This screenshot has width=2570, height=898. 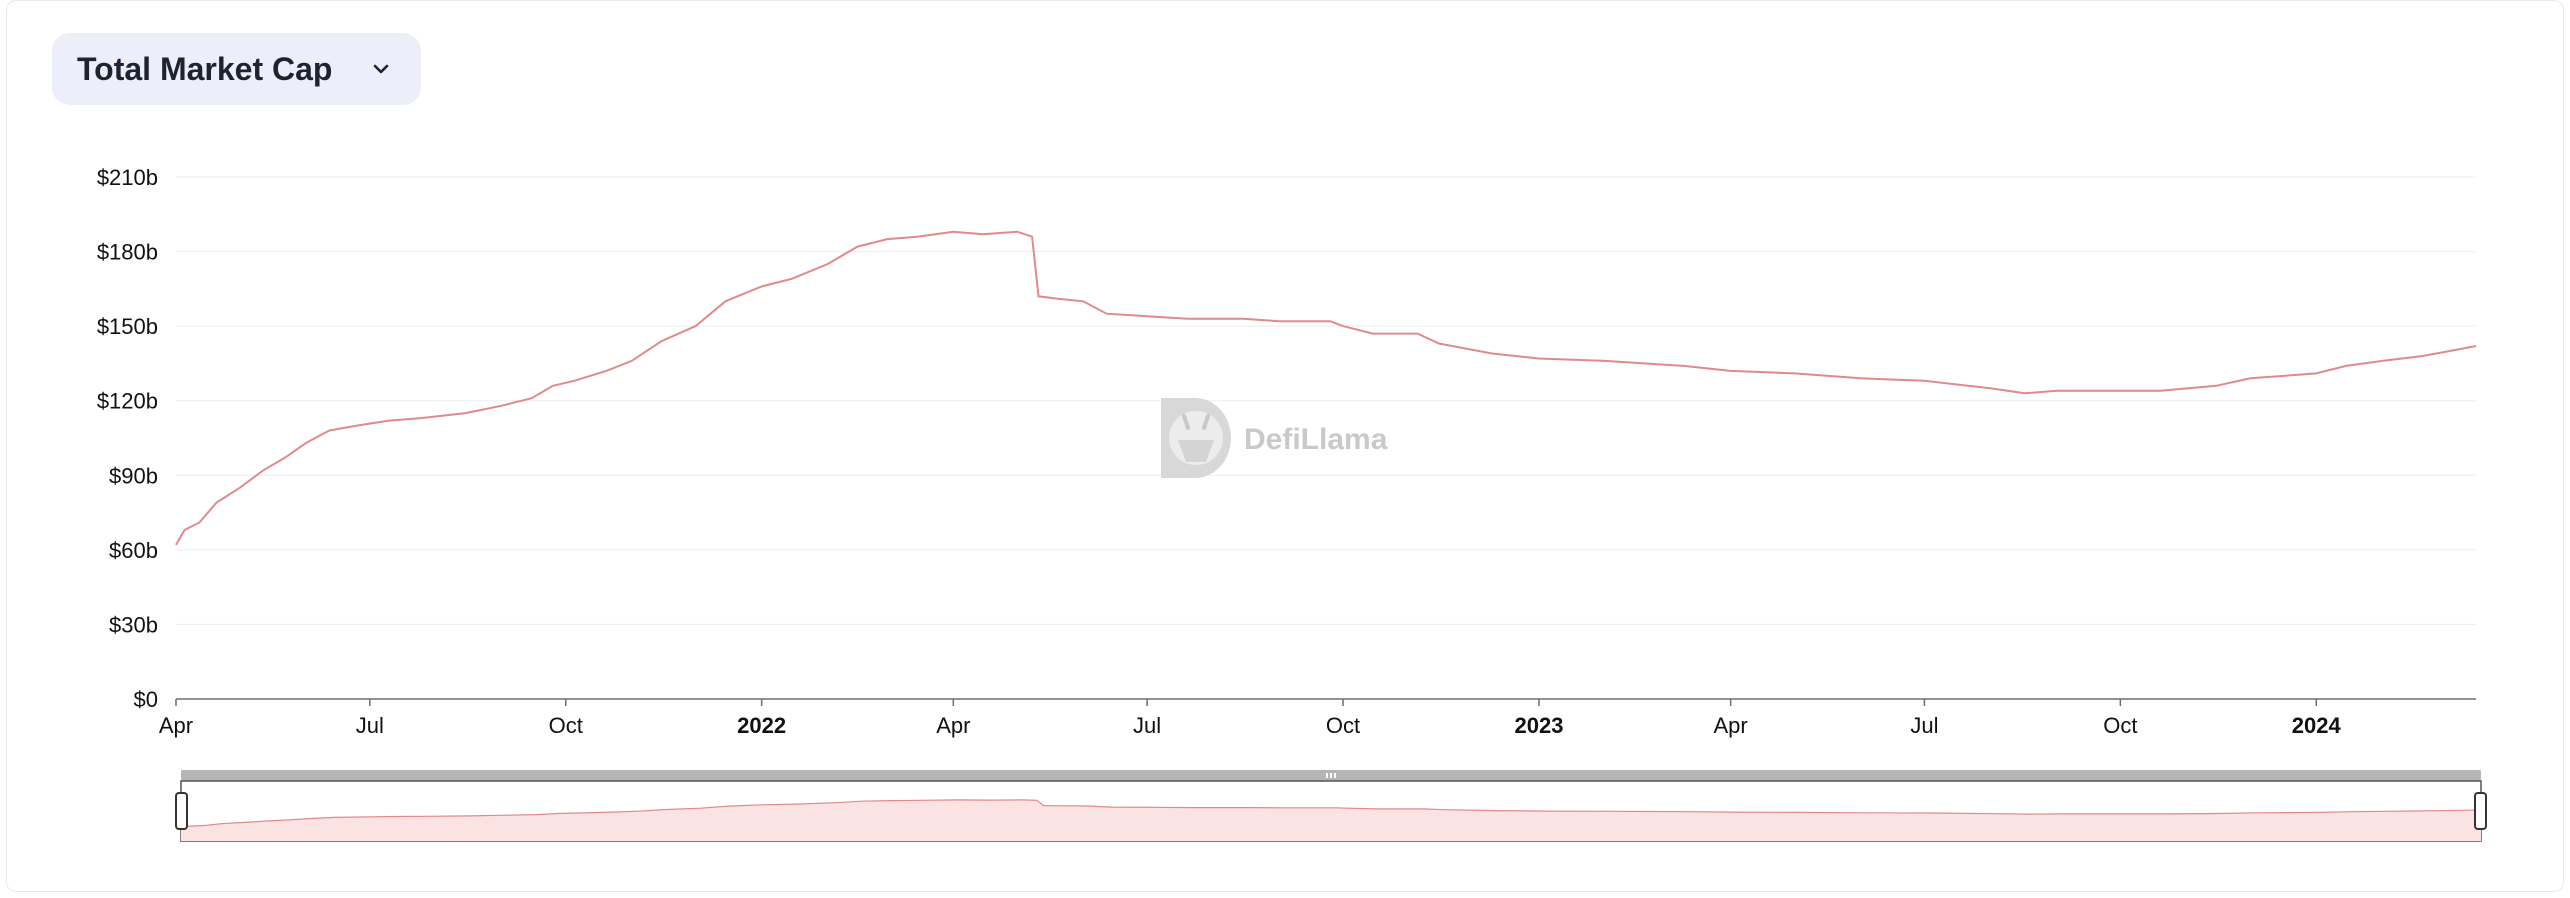 What do you see at coordinates (127, 438) in the screenshot?
I see `y-axis: $0 $30b $60b $90b $120b $150b $180b $210b` at bounding box center [127, 438].